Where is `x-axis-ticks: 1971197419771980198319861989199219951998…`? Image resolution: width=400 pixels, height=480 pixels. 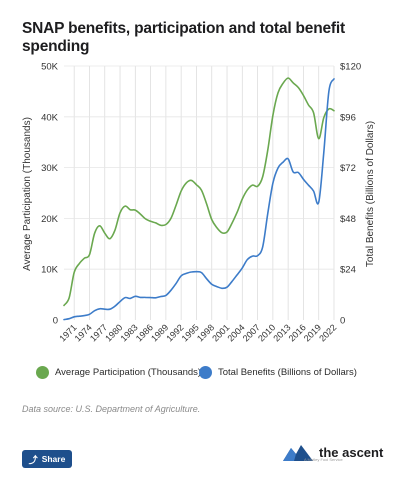 x-axis-ticks: 1971197419771980198319861989199219951998… is located at coordinates (197, 332).